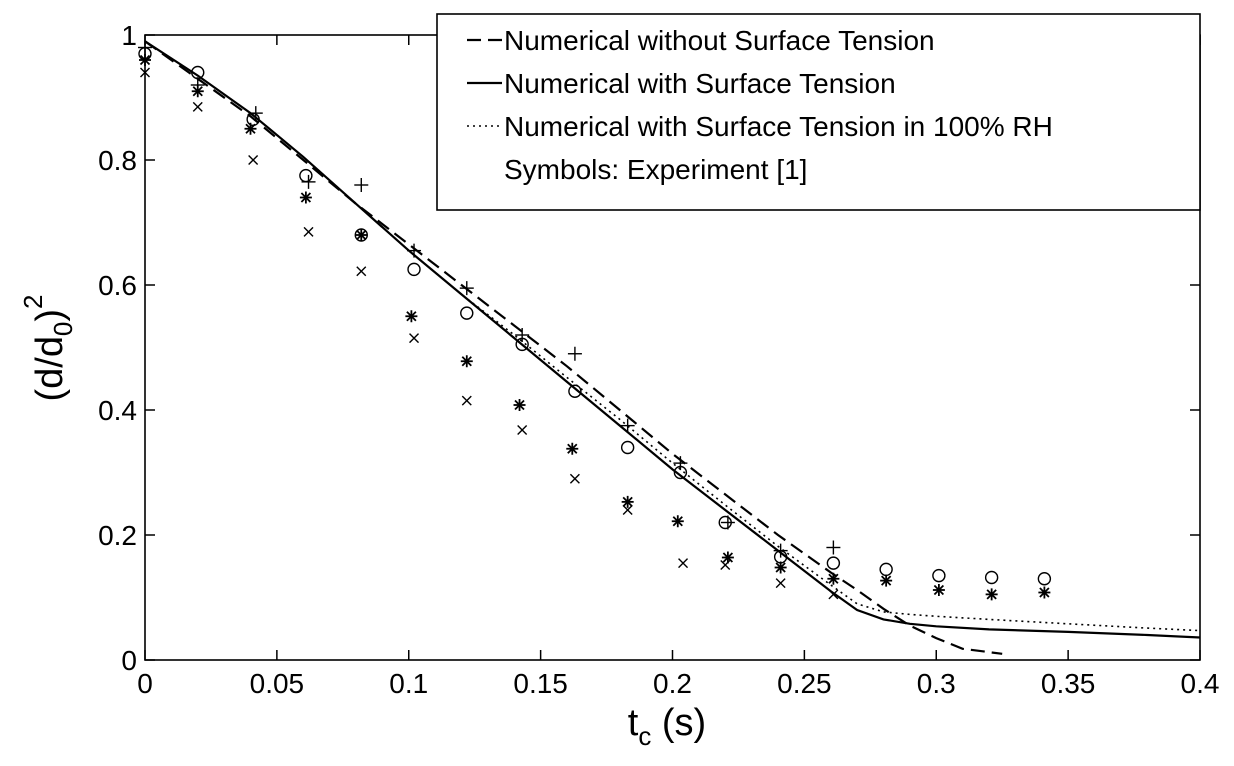 The height and width of the screenshot is (766, 1234). What do you see at coordinates (129, 35) in the screenshot?
I see `y-tick-label: 1` at bounding box center [129, 35].